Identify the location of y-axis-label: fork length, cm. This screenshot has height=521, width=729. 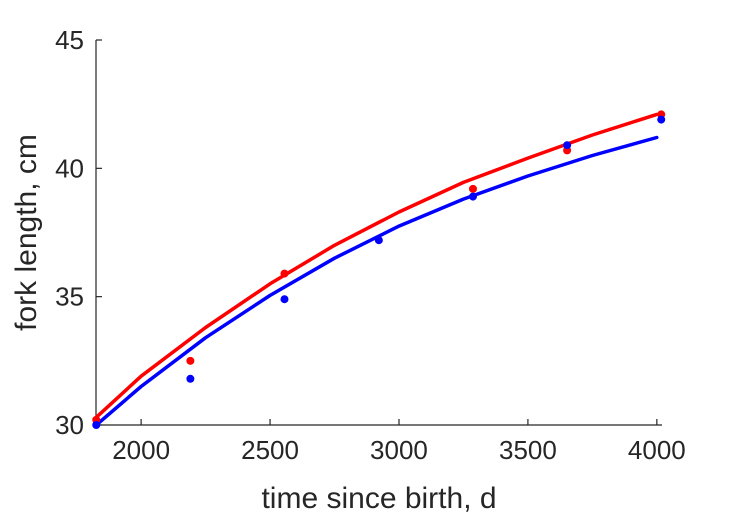
(26, 232).